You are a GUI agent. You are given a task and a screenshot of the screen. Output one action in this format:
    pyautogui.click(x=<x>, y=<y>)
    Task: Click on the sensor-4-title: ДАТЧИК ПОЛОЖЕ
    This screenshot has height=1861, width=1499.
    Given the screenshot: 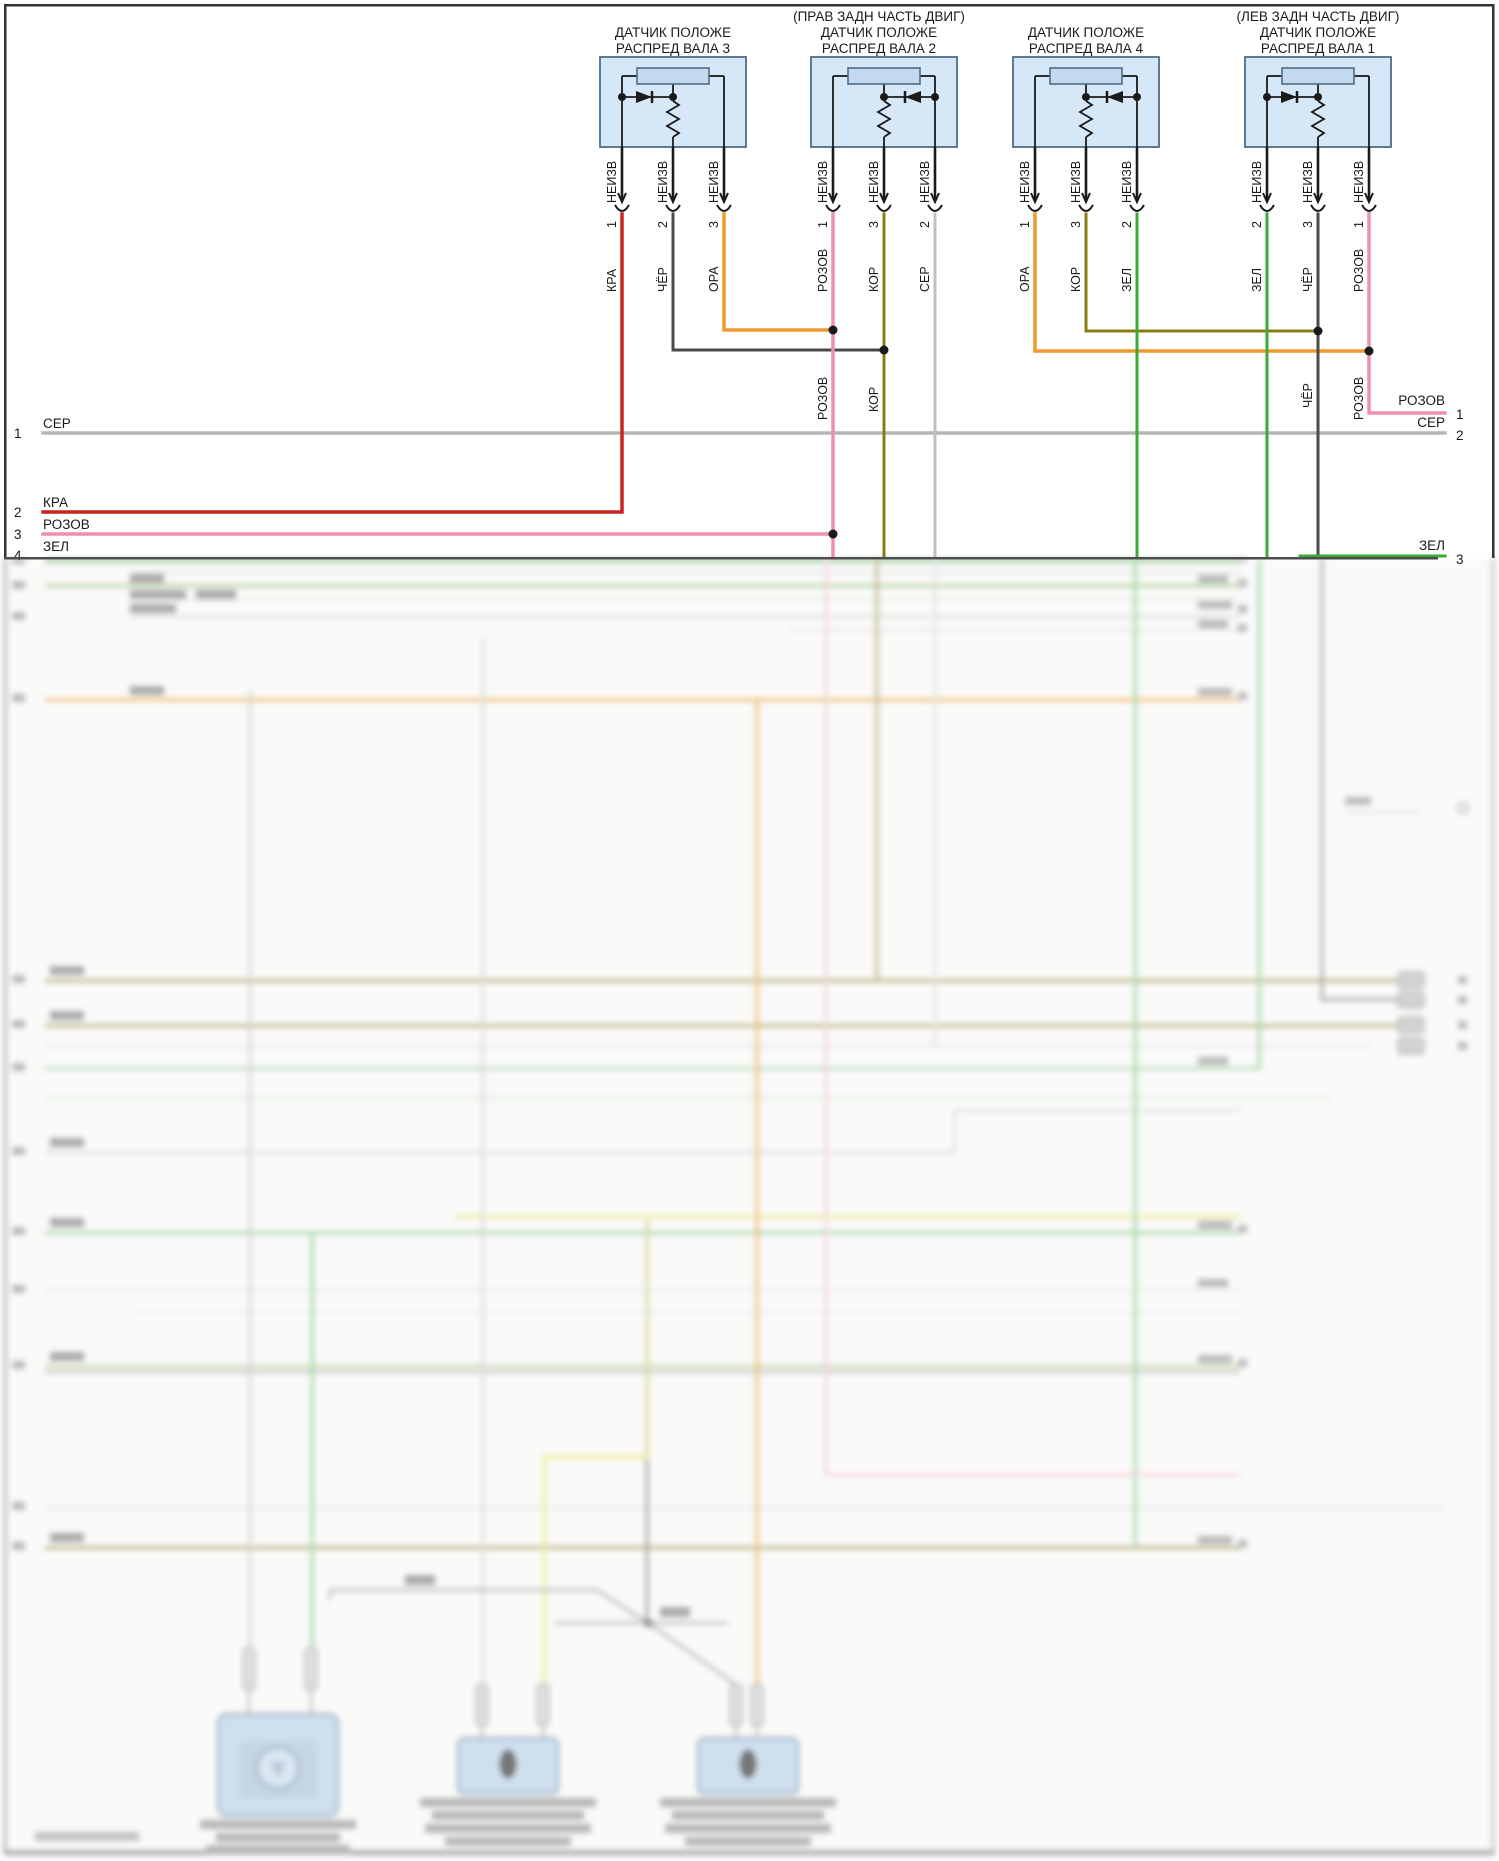 What is the action you would take?
    pyautogui.click(x=1086, y=32)
    